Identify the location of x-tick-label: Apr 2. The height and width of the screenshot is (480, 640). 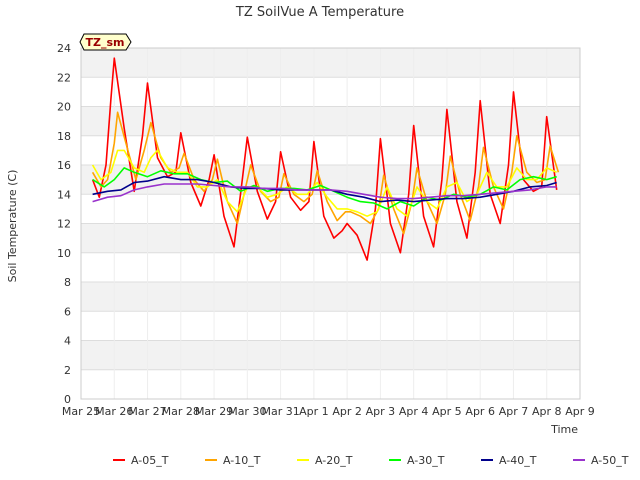
(347, 411).